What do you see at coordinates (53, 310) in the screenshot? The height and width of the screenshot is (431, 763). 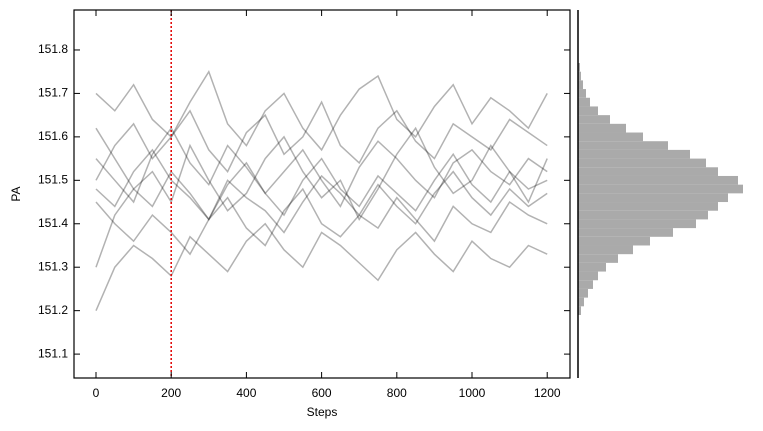 I see `y-tick-label: 151.2` at bounding box center [53, 310].